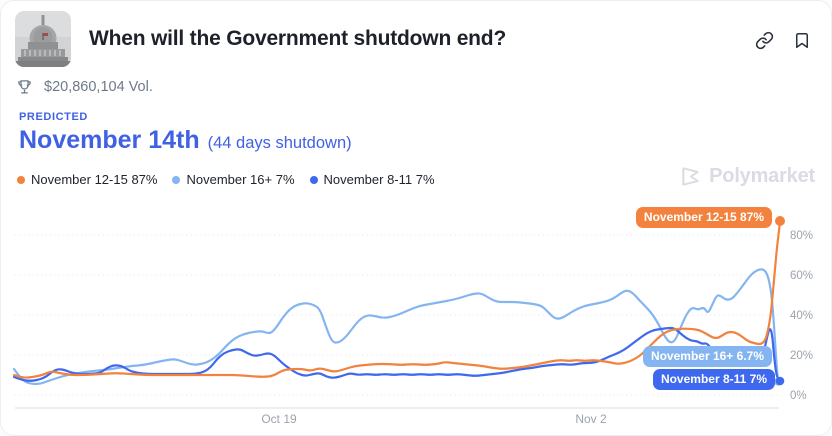  I want to click on predicted-note: (44 days shutdown), so click(279, 143).